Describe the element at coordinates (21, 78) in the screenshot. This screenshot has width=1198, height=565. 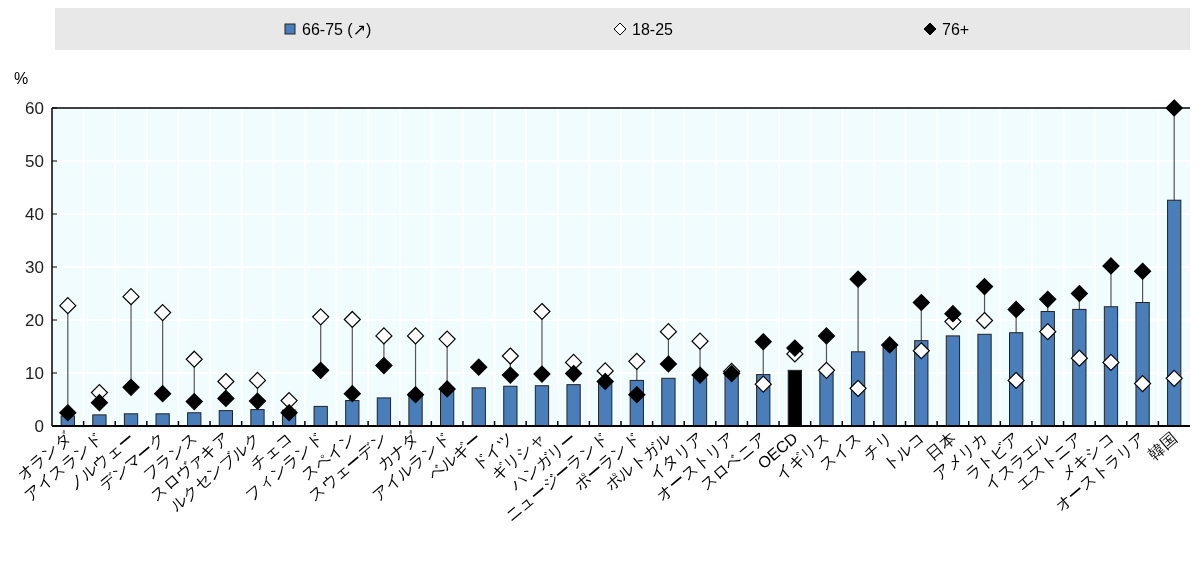
I see `y-axis-title: %` at that location.